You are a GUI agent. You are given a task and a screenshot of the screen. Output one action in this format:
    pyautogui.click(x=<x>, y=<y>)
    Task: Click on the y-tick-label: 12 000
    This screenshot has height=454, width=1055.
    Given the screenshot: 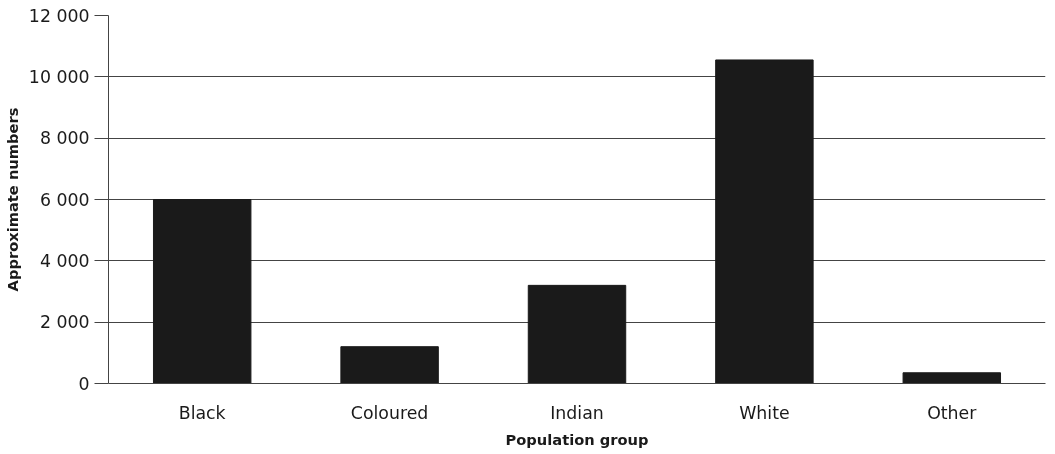 What is the action you would take?
    pyautogui.click(x=59, y=15)
    